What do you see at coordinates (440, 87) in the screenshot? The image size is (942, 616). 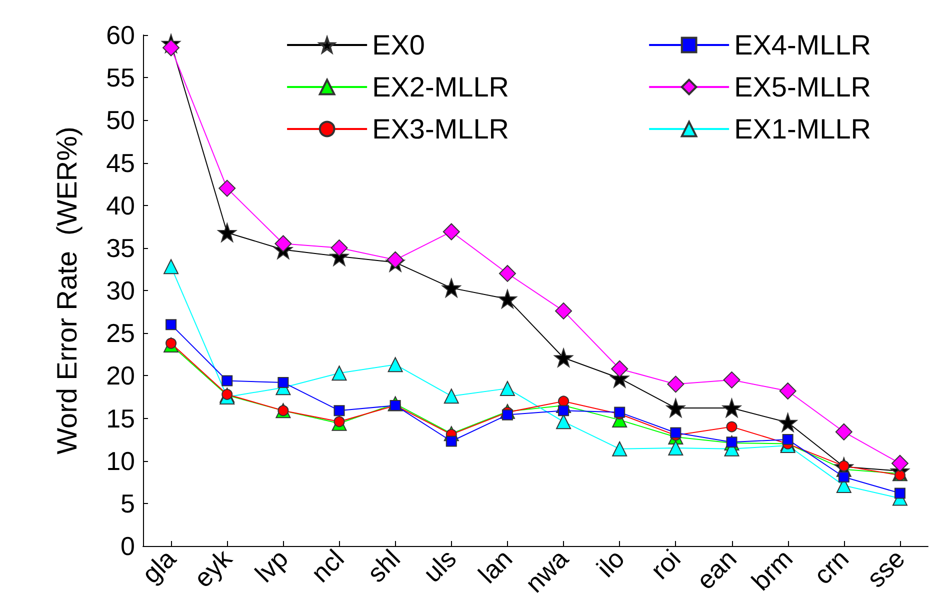 I see `legend-label: EX2-MLLR` at bounding box center [440, 87].